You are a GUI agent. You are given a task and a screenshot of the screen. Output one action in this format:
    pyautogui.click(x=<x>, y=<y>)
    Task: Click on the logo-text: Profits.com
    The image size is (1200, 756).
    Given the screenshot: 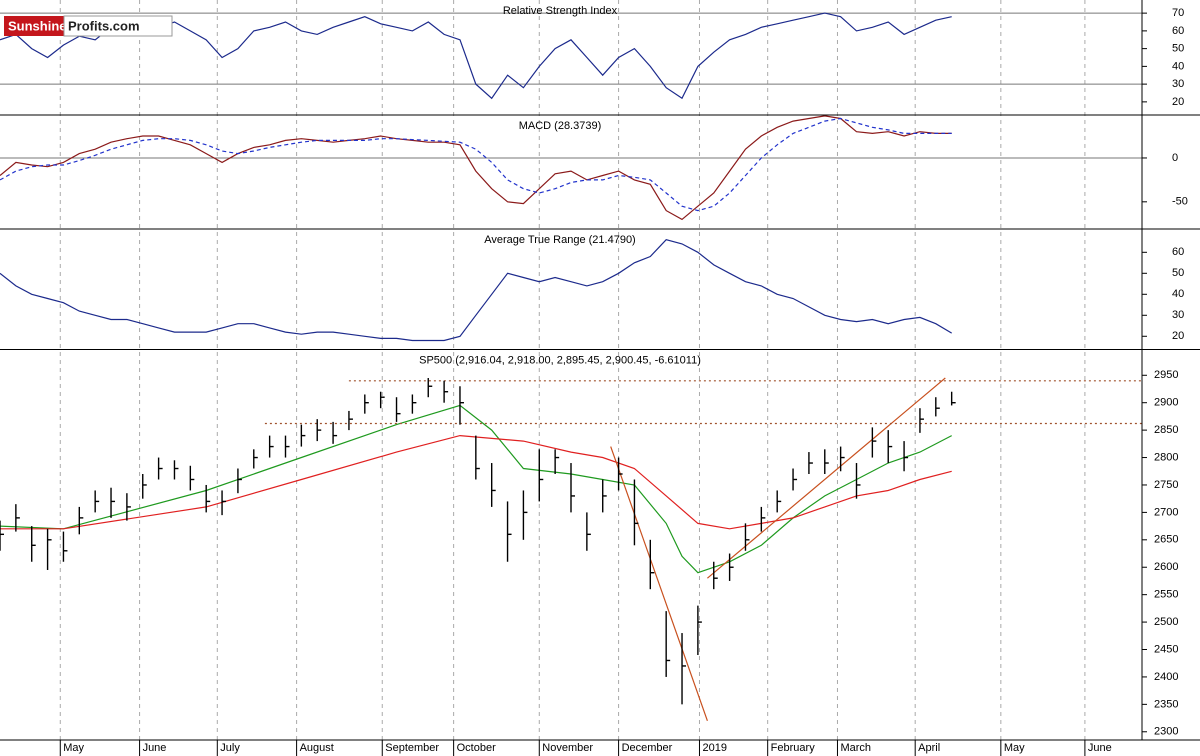 What is the action you would take?
    pyautogui.click(x=104, y=25)
    